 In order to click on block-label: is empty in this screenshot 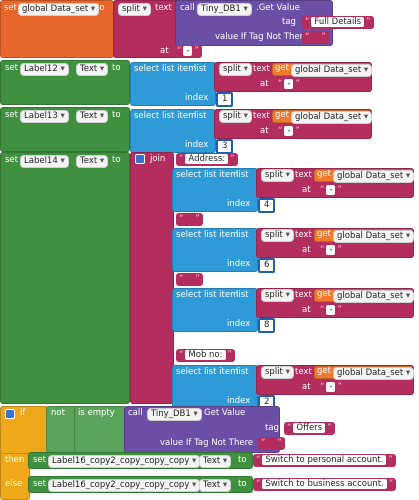, I will do `click(96, 413)`.